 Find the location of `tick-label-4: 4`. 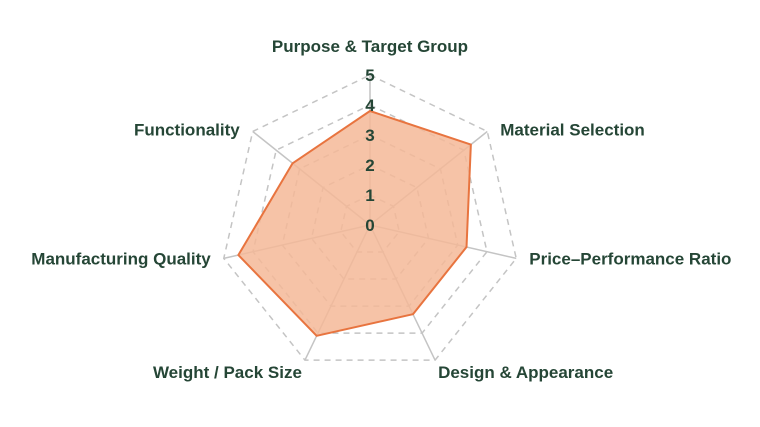

tick-label-4: 4 is located at coordinates (370, 105).